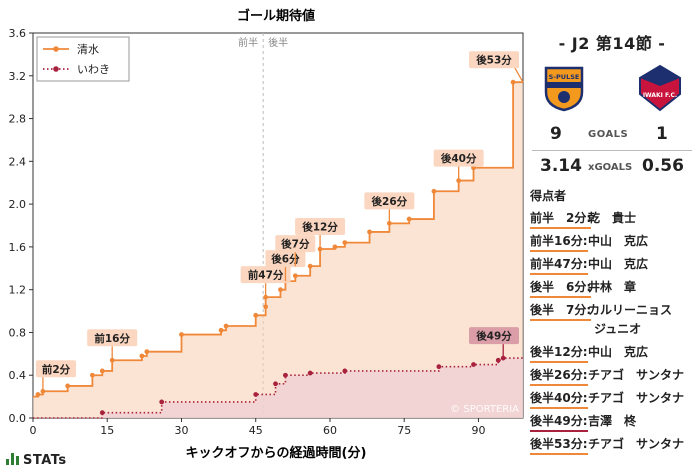 Image resolution: width=700 pixels, height=474 pixels. Describe the element at coordinates (561, 166) in the screenshot. I see `home-xg: 3.14` at that location.